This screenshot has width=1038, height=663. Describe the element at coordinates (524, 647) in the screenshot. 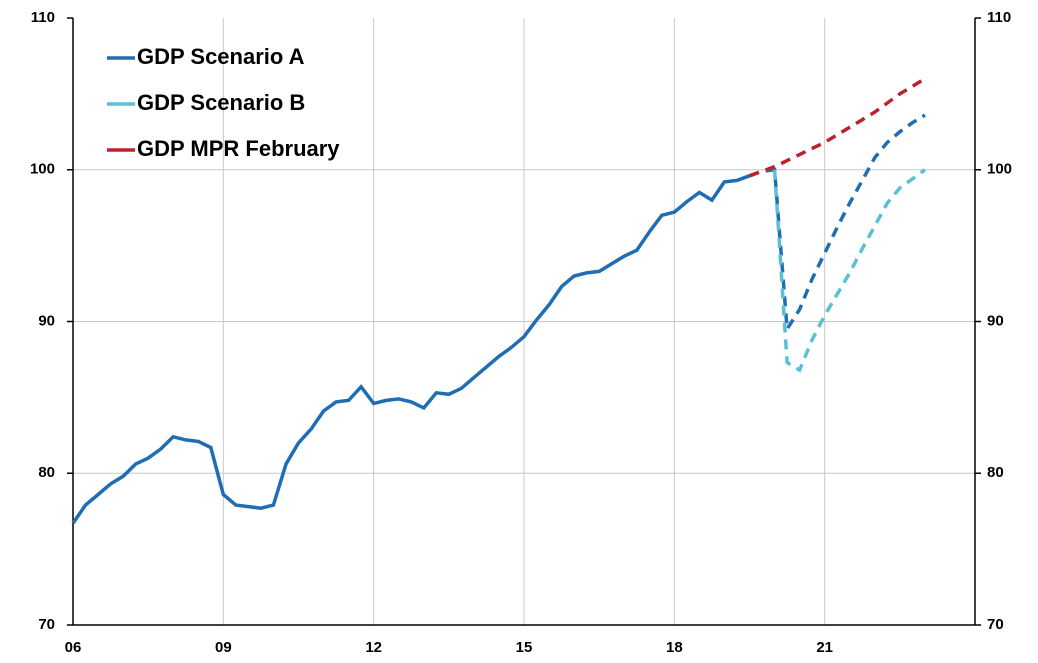

I see `x-tick-label: 15` at that location.